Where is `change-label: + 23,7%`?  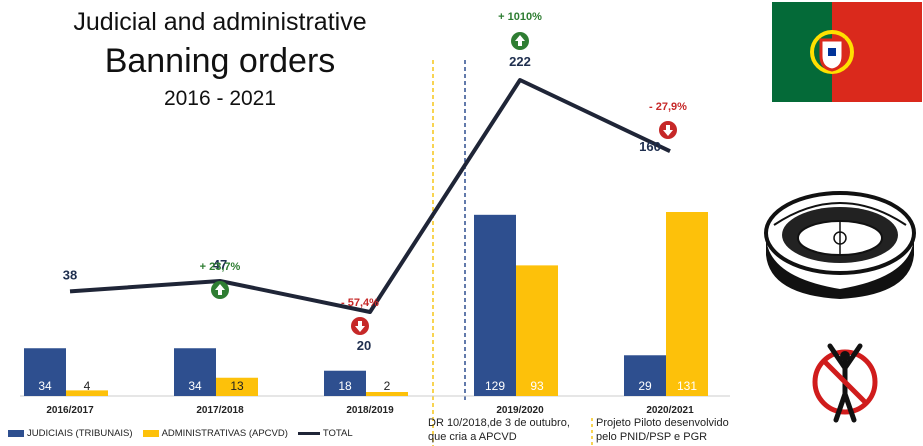 change-label: + 23,7% is located at coordinates (220, 267).